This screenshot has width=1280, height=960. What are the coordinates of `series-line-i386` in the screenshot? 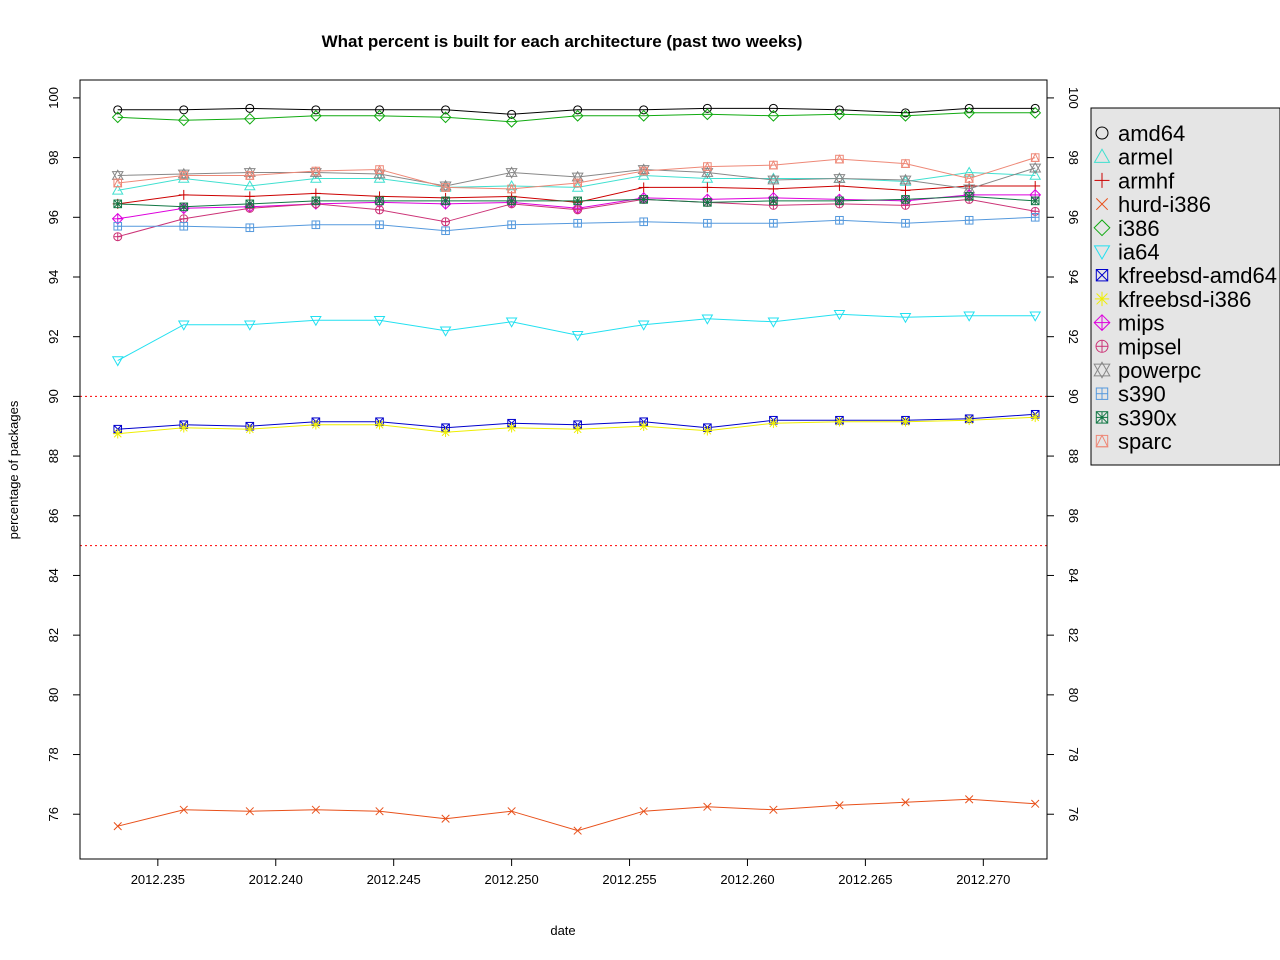 It's located at (576, 117).